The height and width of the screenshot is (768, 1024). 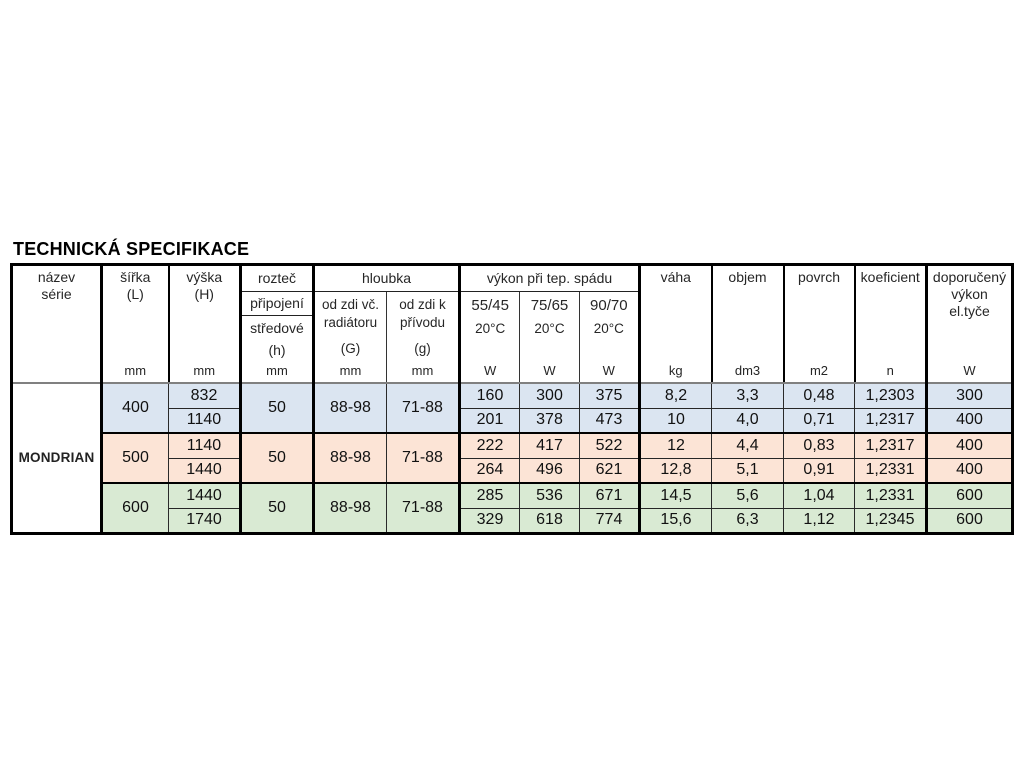 What do you see at coordinates (969, 324) in the screenshot?
I see `col-header-doporuceny: doporučený výkon el.tyče W` at bounding box center [969, 324].